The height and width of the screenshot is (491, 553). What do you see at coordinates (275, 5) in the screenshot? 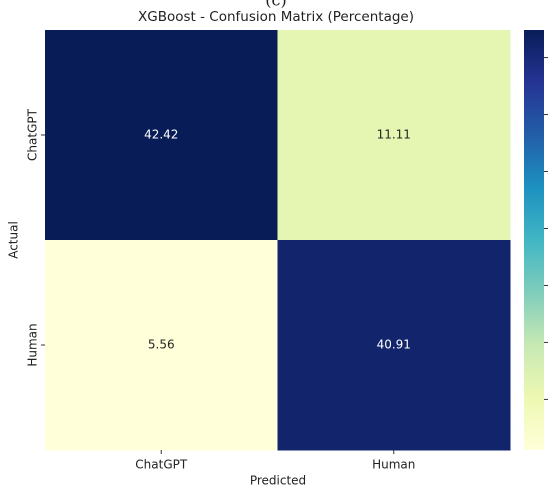
I see `panel-label: (c)` at bounding box center [275, 5].